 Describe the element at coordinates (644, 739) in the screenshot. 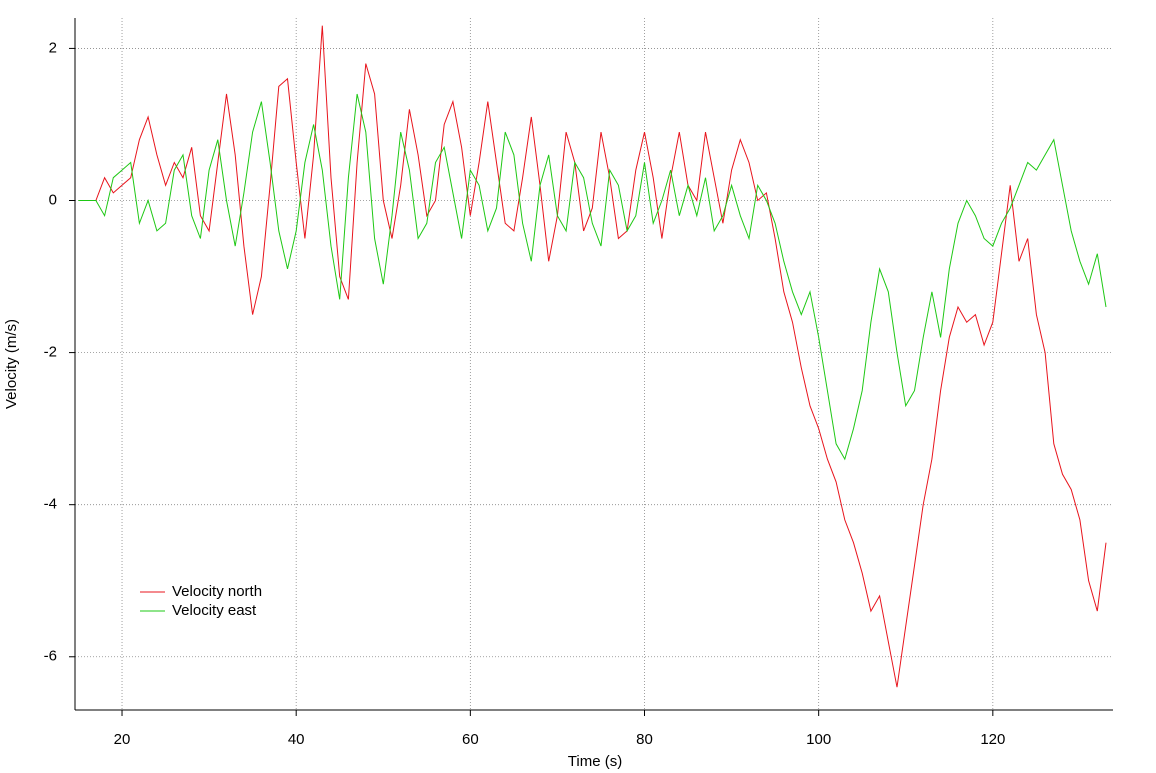

I see `x-tick-label: 80` at that location.